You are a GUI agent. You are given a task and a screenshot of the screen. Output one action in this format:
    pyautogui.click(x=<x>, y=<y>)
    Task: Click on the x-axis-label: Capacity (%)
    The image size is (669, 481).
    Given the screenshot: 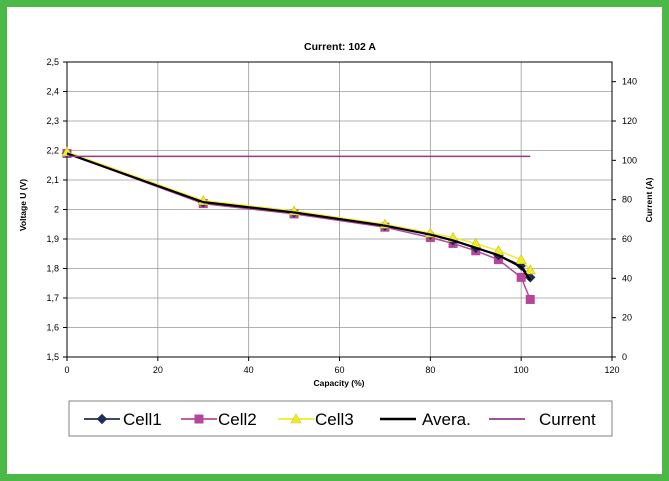 What is the action you would take?
    pyautogui.click(x=338, y=383)
    